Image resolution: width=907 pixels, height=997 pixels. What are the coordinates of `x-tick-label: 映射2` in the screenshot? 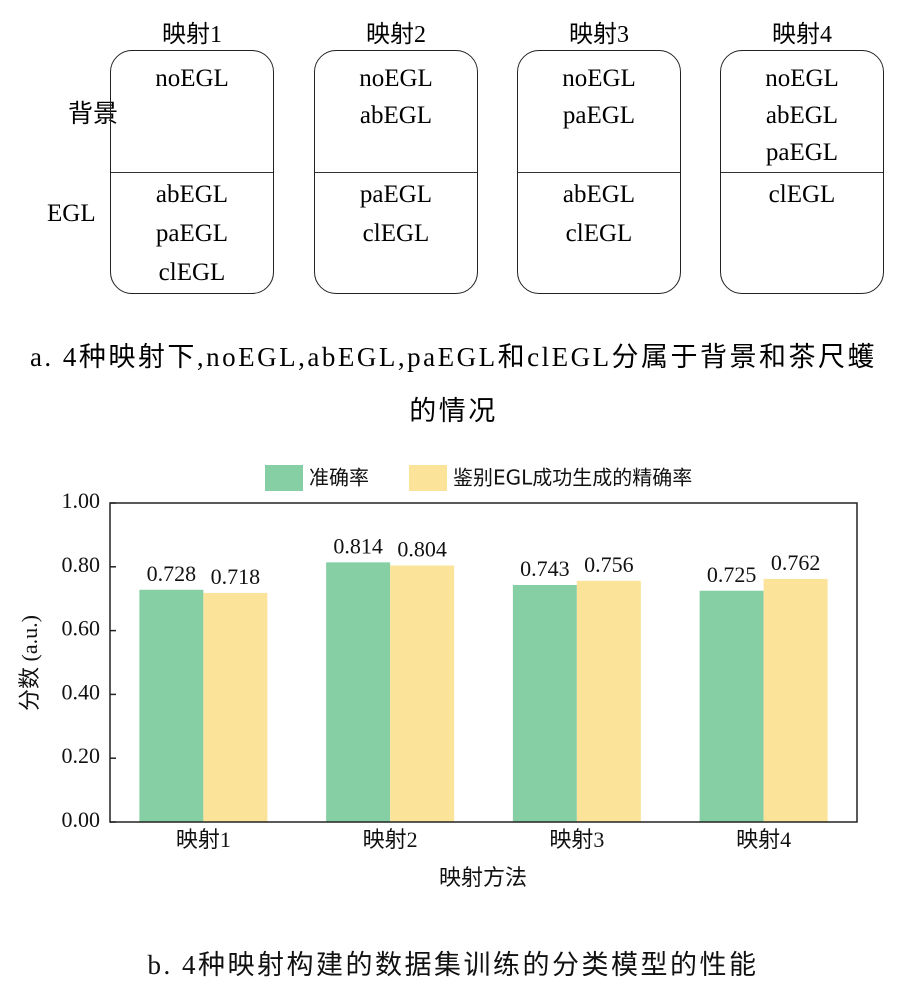 It's located at (390, 839).